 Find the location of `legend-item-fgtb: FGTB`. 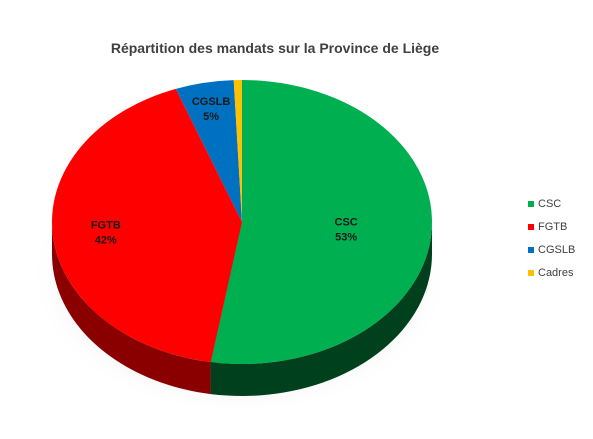

legend-item-fgtb: FGTB is located at coordinates (551, 227).